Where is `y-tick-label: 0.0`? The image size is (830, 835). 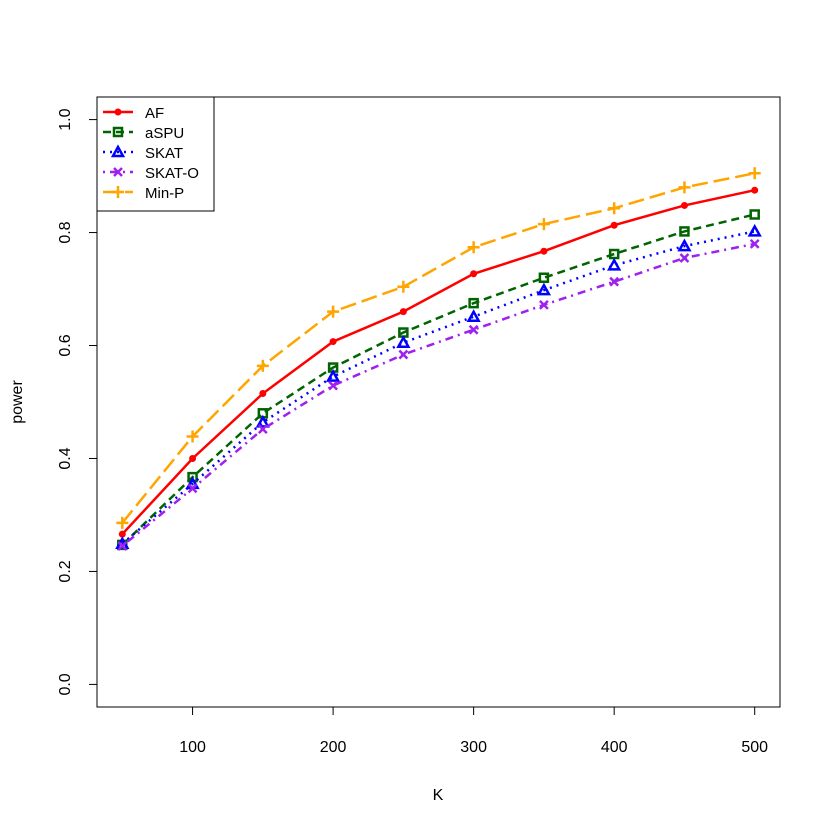 y-tick-label: 0.0 is located at coordinates (65, 684).